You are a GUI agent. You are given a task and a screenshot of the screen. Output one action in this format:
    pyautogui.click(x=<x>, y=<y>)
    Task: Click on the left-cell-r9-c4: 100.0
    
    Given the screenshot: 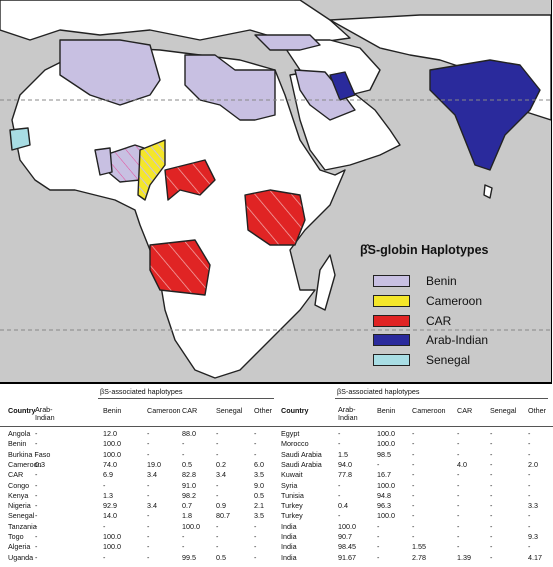 What is the action you would take?
    pyautogui.click(x=191, y=526)
    